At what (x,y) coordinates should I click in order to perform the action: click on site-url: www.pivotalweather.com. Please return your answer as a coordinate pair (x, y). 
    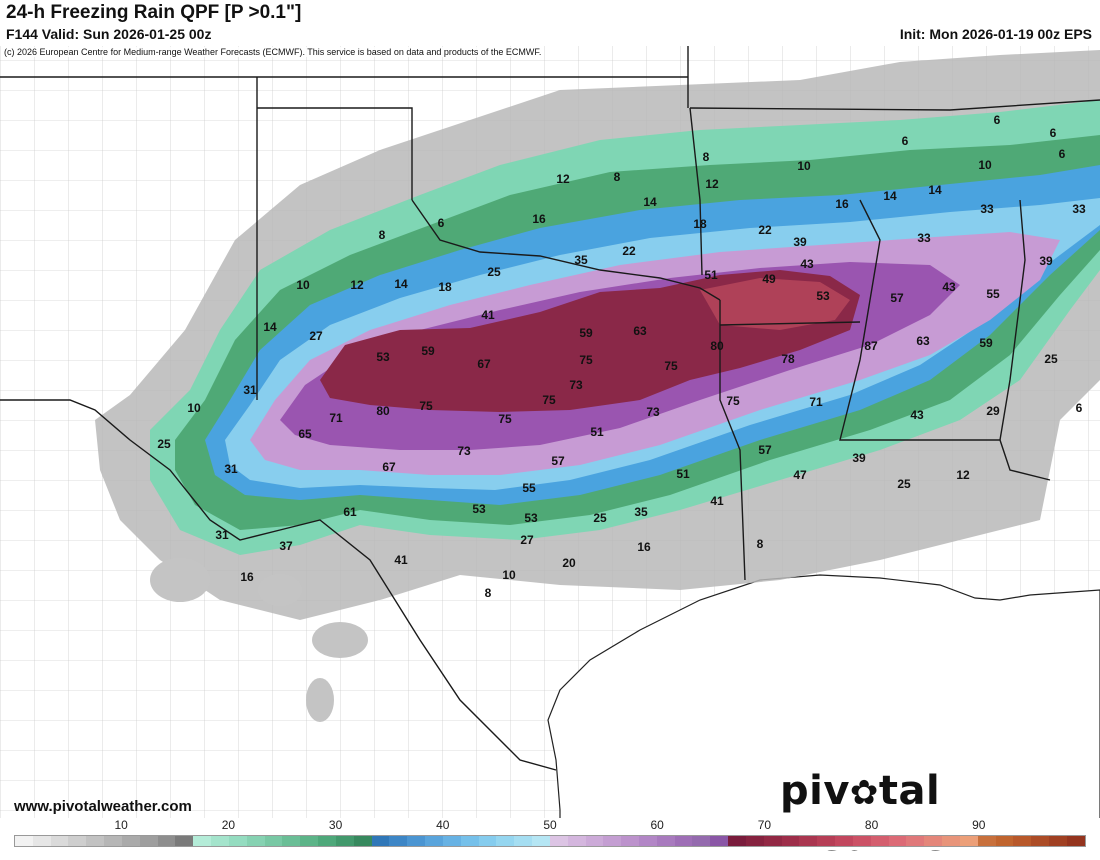
    Looking at the image, I should click on (103, 806).